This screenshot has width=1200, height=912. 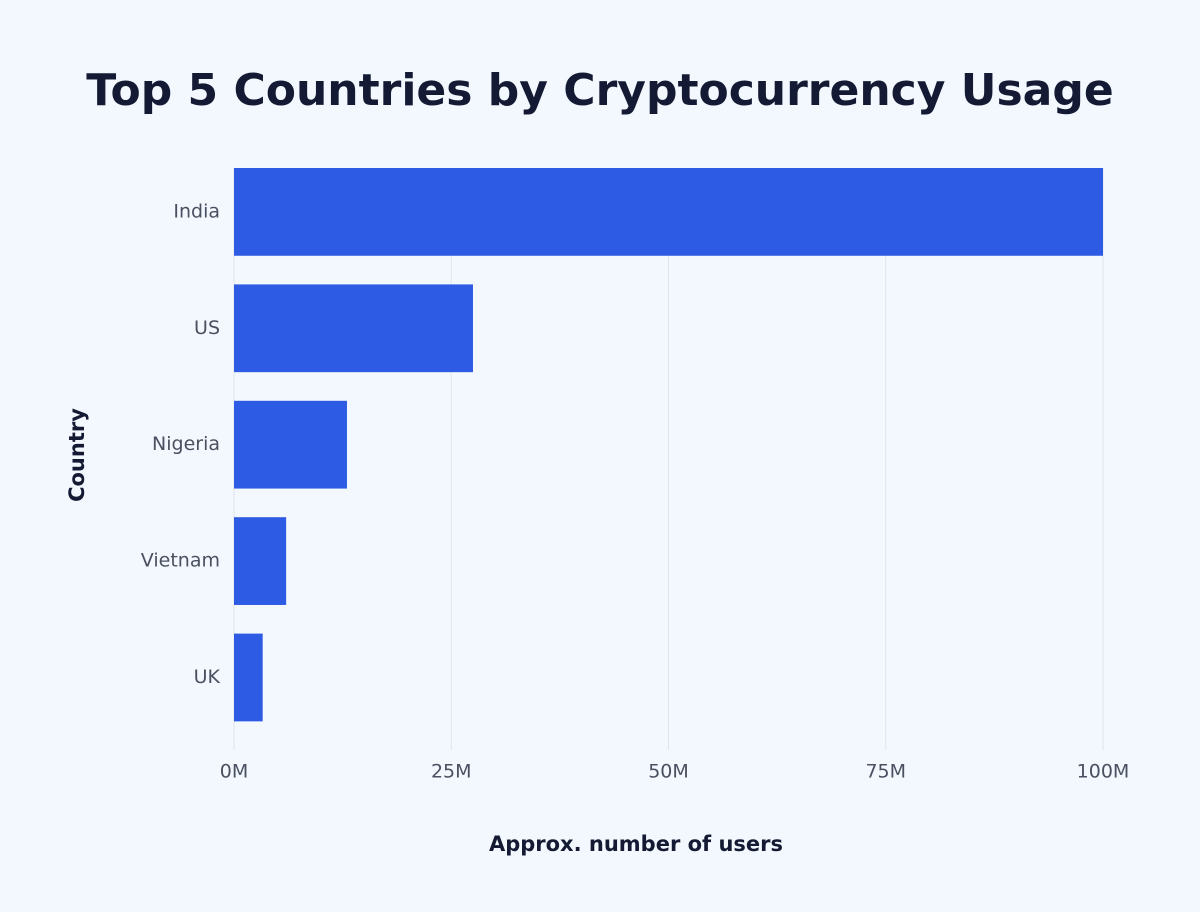 What do you see at coordinates (196, 211) in the screenshot?
I see `y-tick-label: India` at bounding box center [196, 211].